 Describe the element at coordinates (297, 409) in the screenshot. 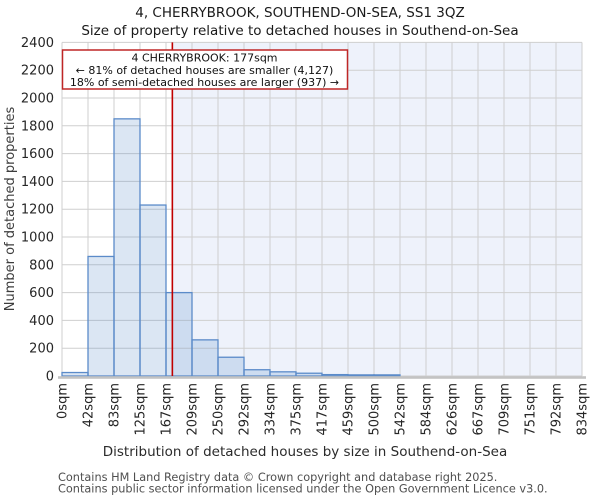

I see `x-tick-label: 375sqm` at that location.